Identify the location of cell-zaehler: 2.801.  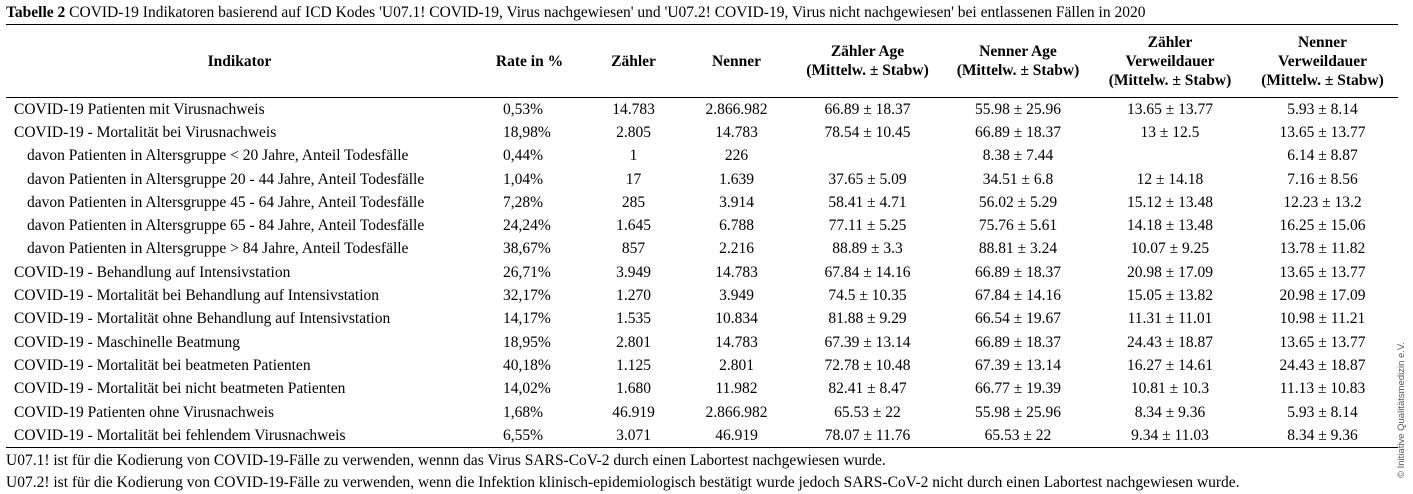
(633, 342).